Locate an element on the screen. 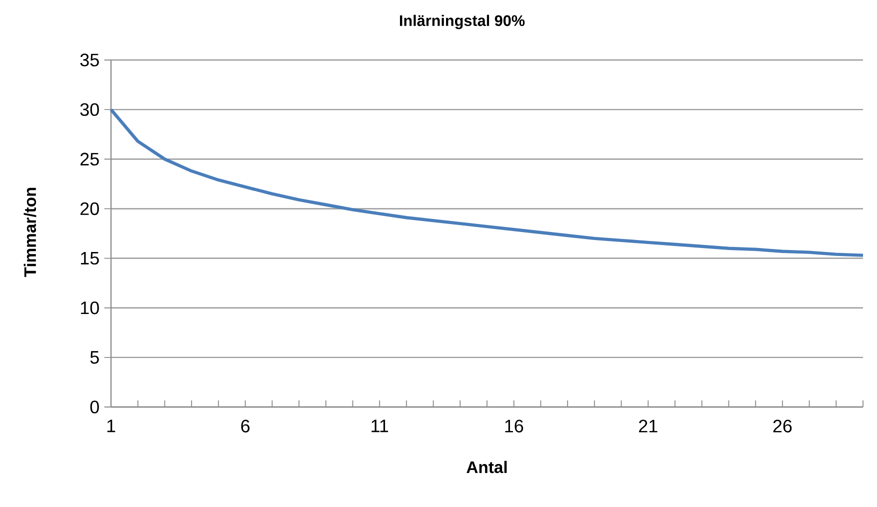  x-tick-label: 6 is located at coordinates (245, 426).